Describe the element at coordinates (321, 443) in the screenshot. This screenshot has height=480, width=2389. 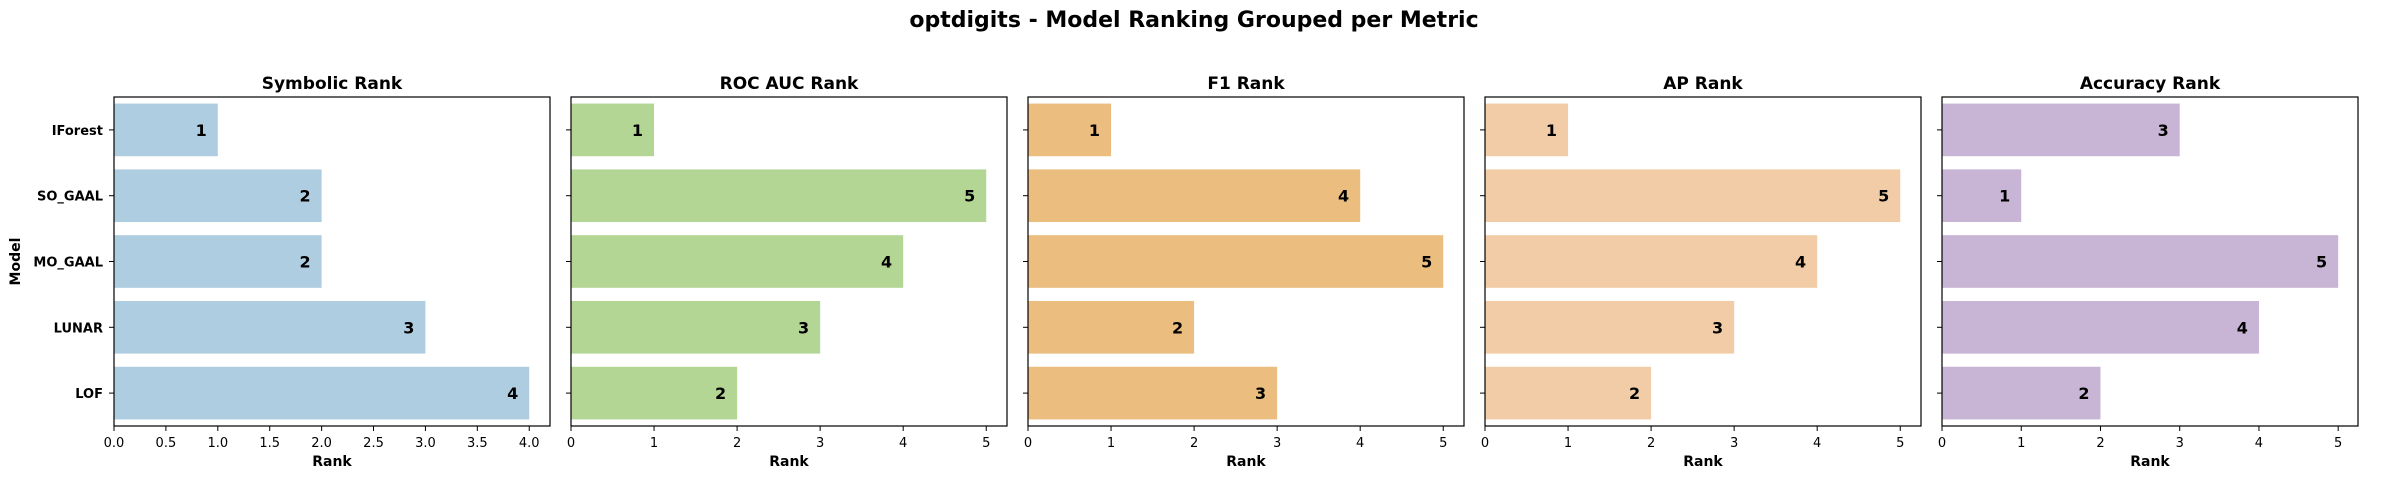
I see `x-tick-label: 2.0` at that location.